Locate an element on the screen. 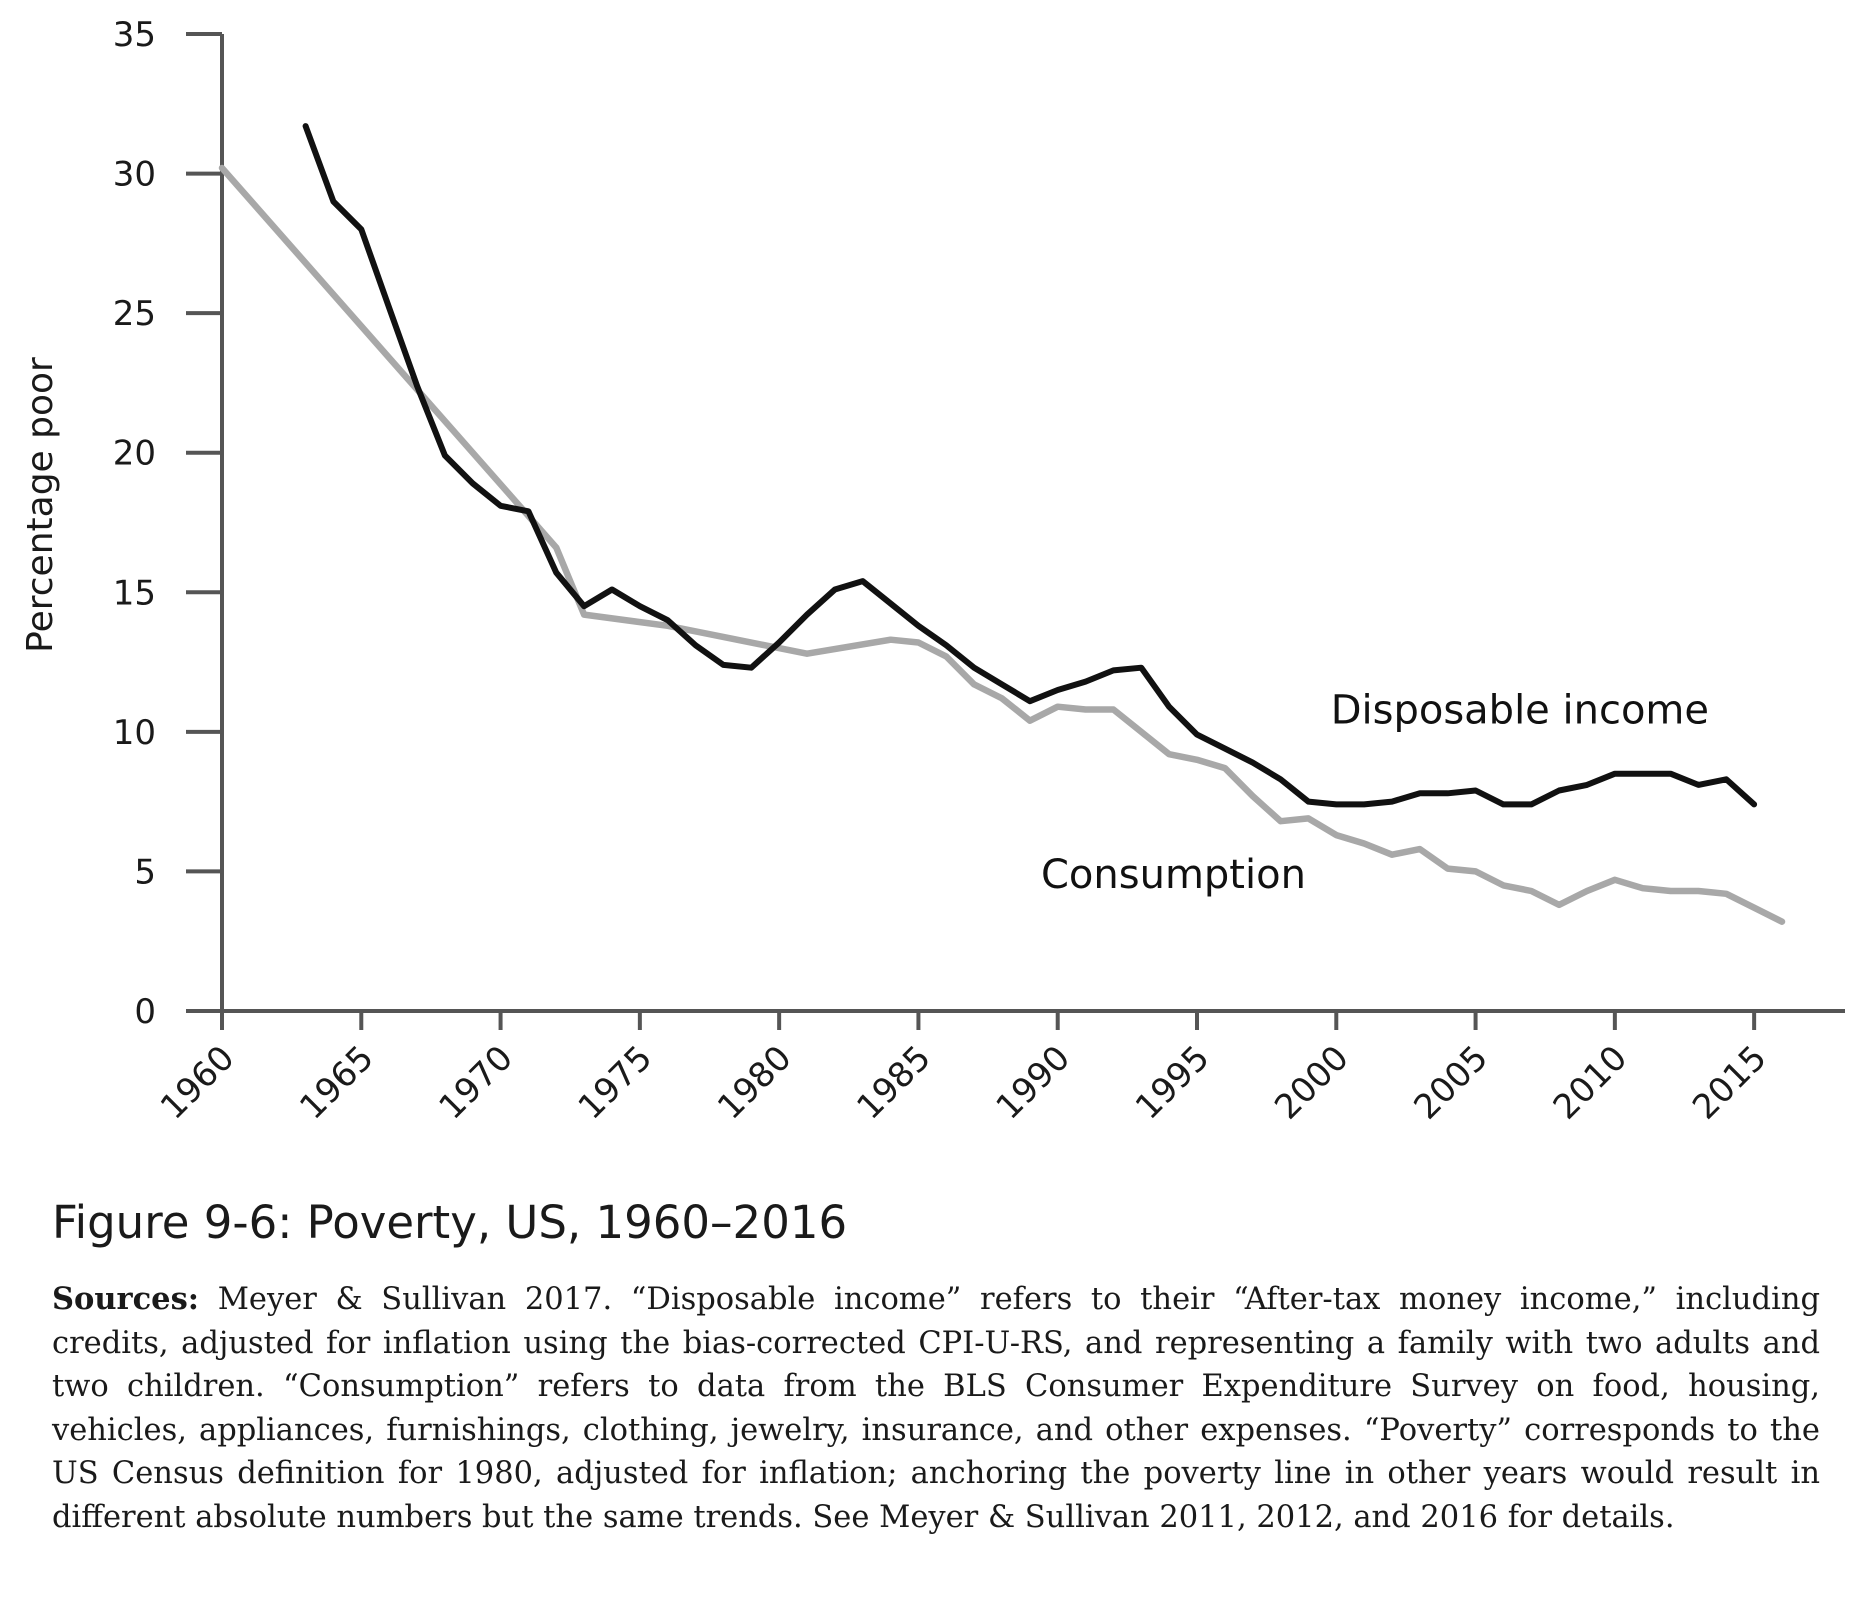 Image resolution: width=1856 pixels, height=1600 pixels. x-tick-label: 2010 is located at coordinates (1590, 1082).